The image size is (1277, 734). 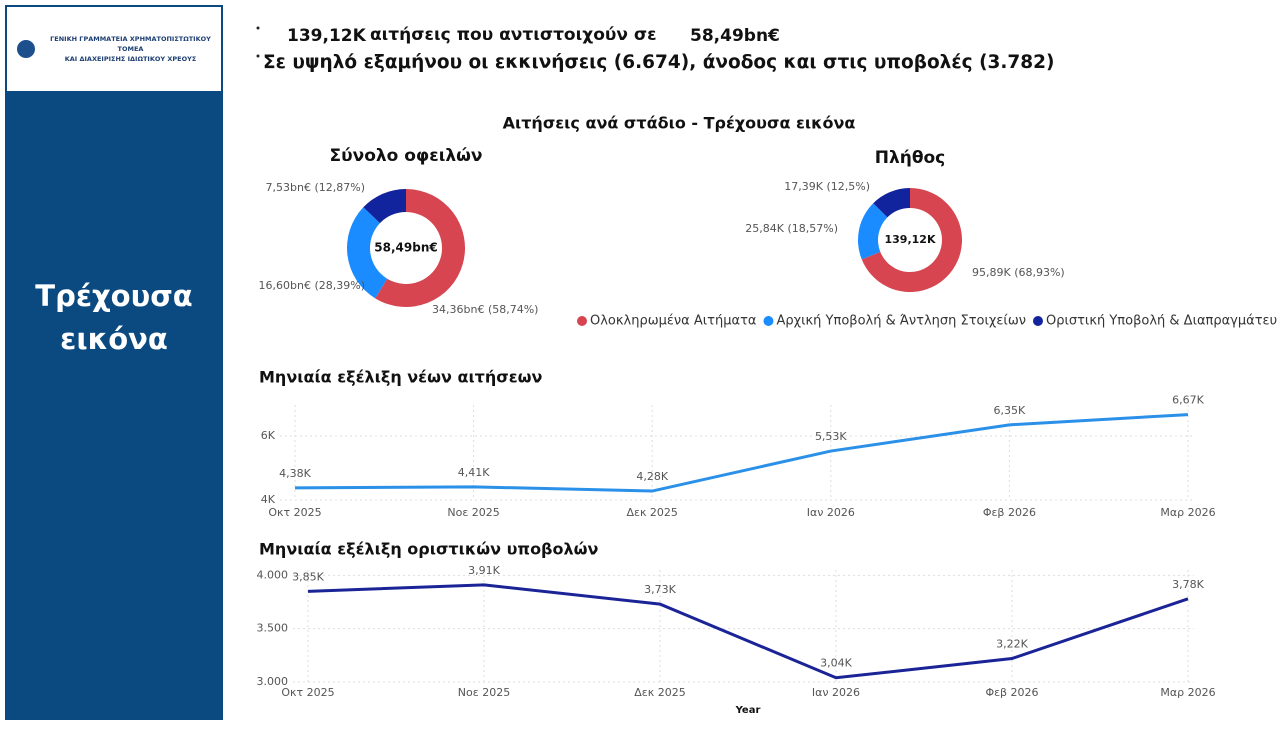 What do you see at coordinates (735, 36) in the screenshot?
I see `header-amount: 58,49bn€` at bounding box center [735, 36].